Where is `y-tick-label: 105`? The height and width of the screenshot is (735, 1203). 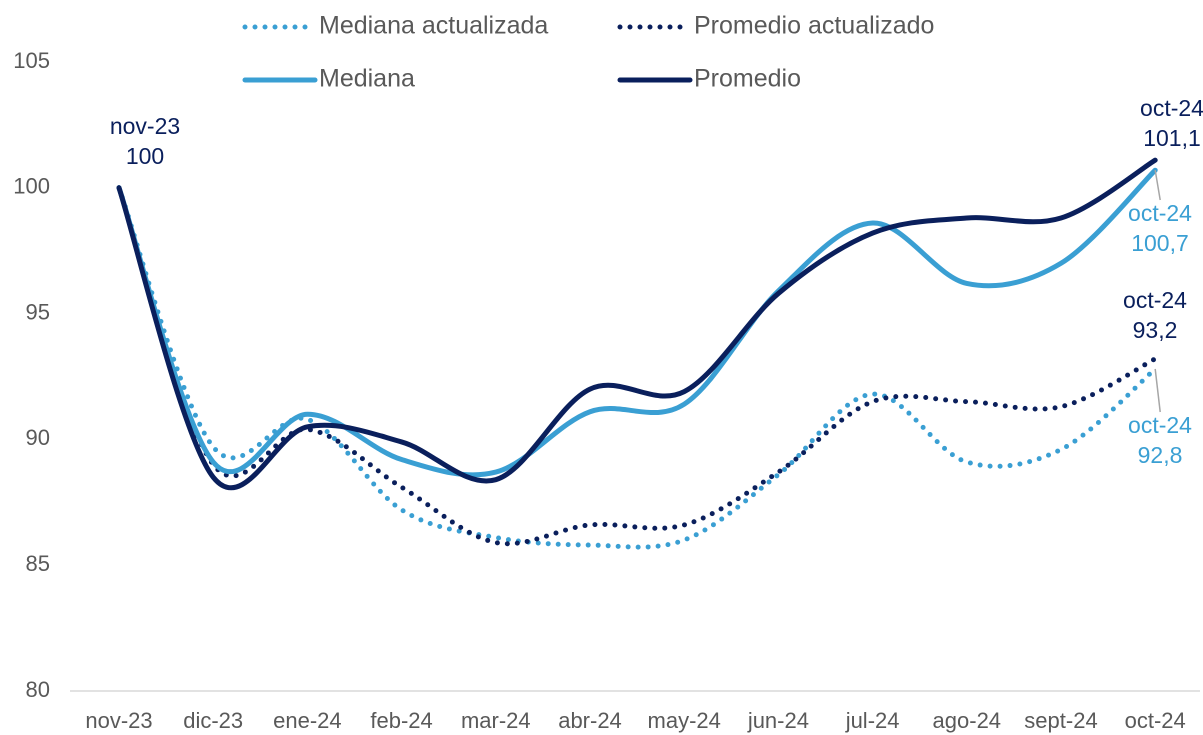 y-tick-label: 105 is located at coordinates (31, 60).